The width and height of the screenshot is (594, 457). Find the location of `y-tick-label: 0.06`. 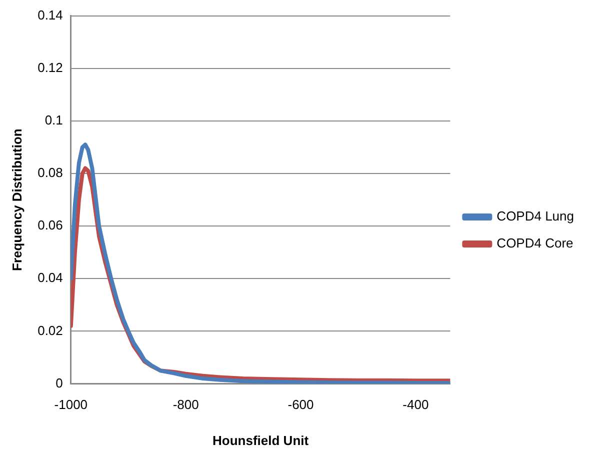

y-tick-label: 0.06 is located at coordinates (50, 225).